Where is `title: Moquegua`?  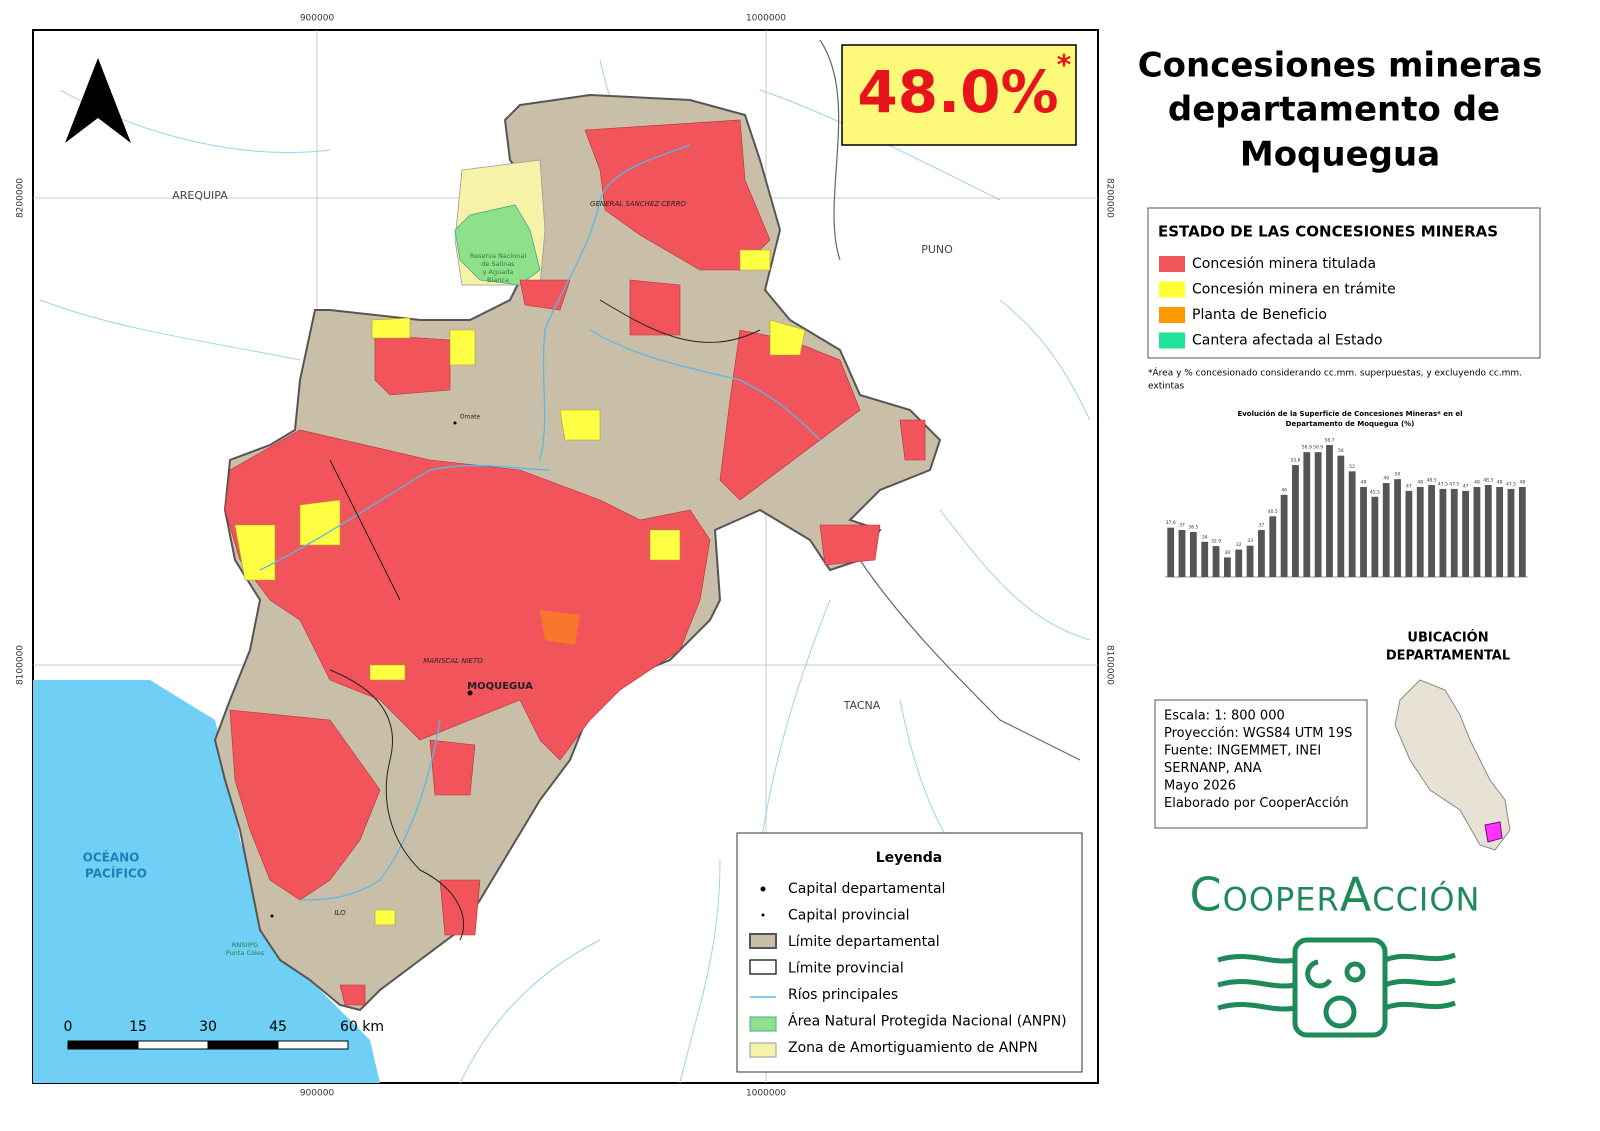 title: Moquegua is located at coordinates (1340, 155).